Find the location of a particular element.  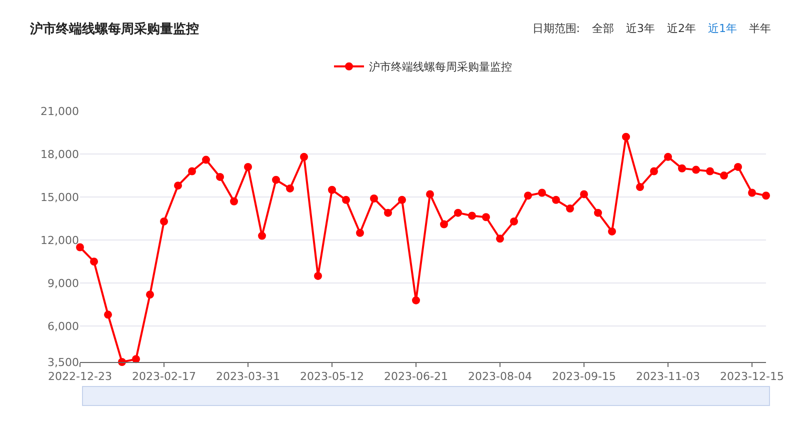

y-tick-label: 18,000 is located at coordinates (59, 154).